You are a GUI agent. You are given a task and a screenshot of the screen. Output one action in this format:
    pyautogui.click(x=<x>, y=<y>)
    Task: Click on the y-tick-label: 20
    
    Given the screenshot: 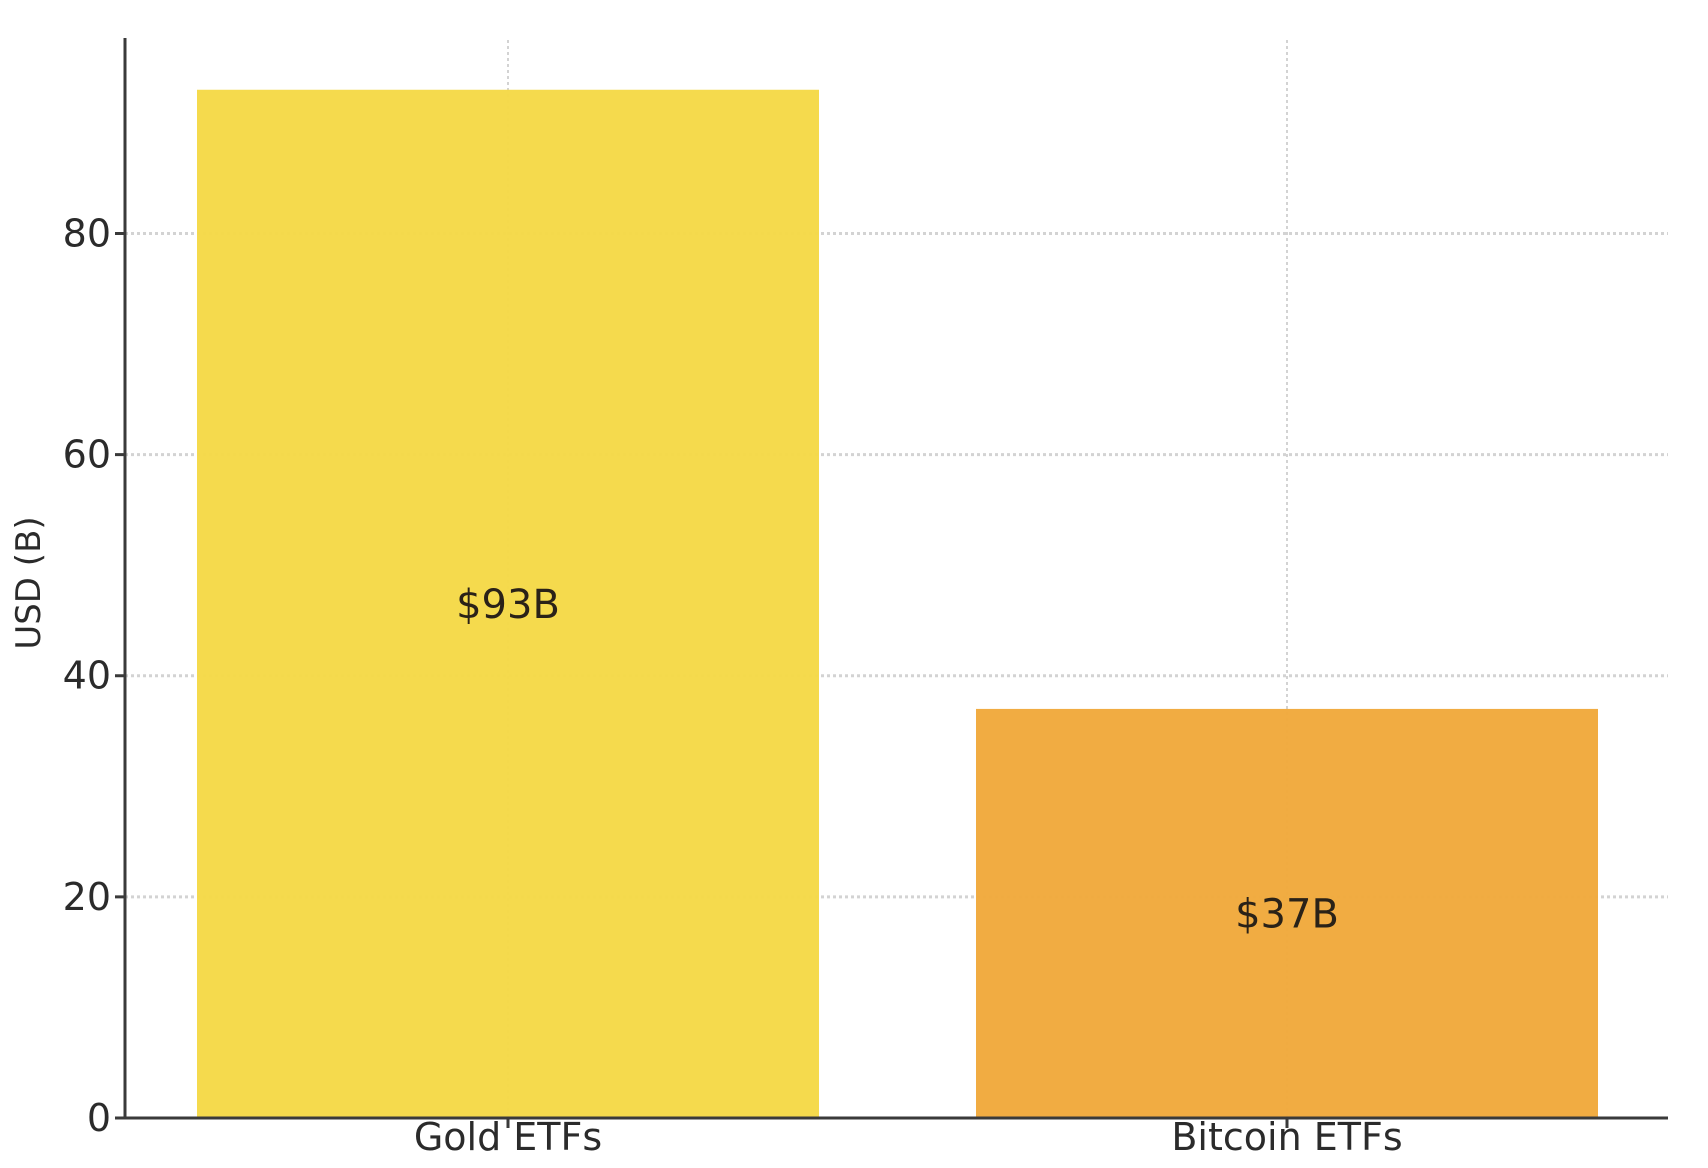 What is the action you would take?
    pyautogui.click(x=87, y=897)
    